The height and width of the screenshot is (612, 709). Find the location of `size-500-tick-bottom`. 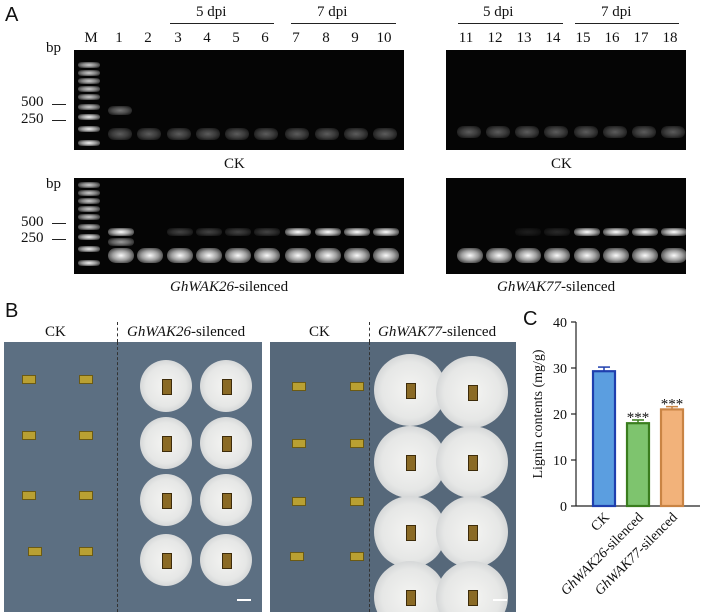

size-500-tick-bottom is located at coordinates (59, 223).